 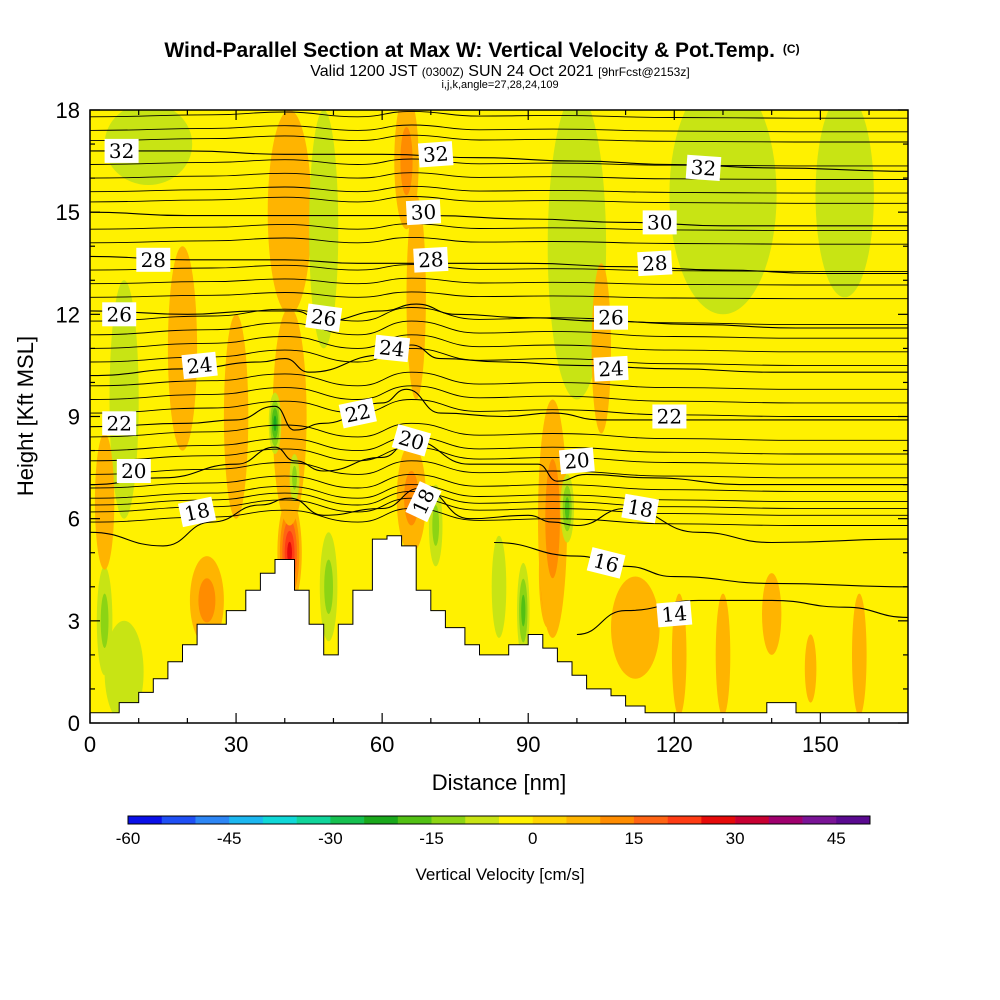 What do you see at coordinates (633, 838) in the screenshot?
I see `colorbar-tick-label: 15` at bounding box center [633, 838].